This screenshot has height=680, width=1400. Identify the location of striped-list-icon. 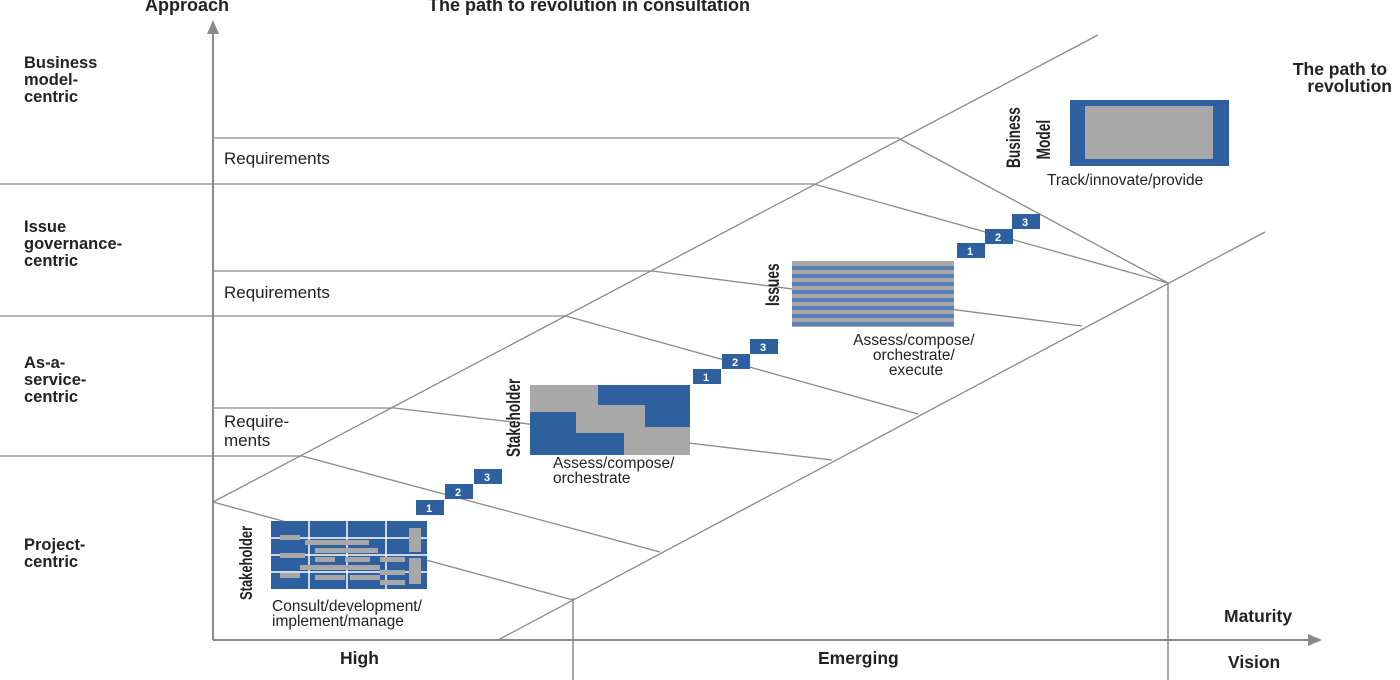
(873, 294).